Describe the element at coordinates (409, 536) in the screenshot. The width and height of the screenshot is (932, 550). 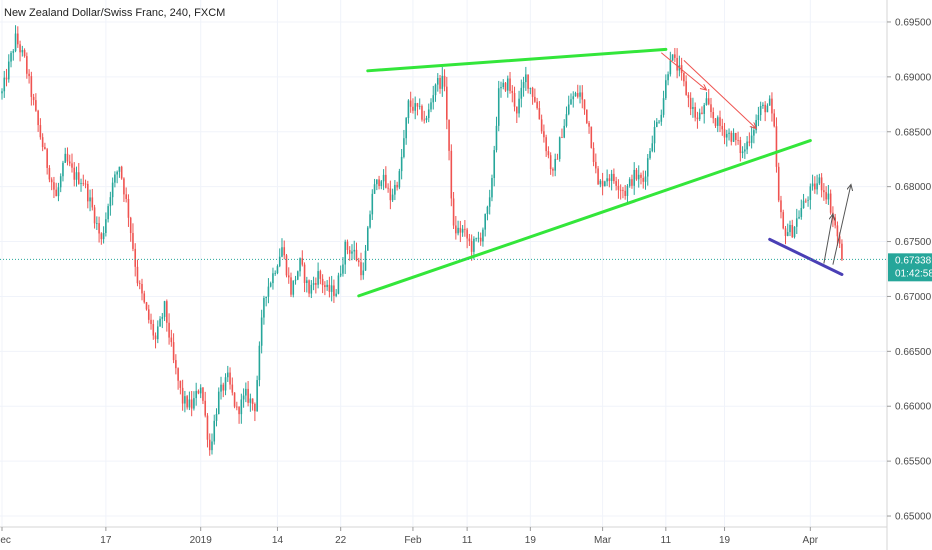
I see `time-axis: Dec 17 2019 14 22 Feb 11 19 Mar 11 19 Apr` at that location.